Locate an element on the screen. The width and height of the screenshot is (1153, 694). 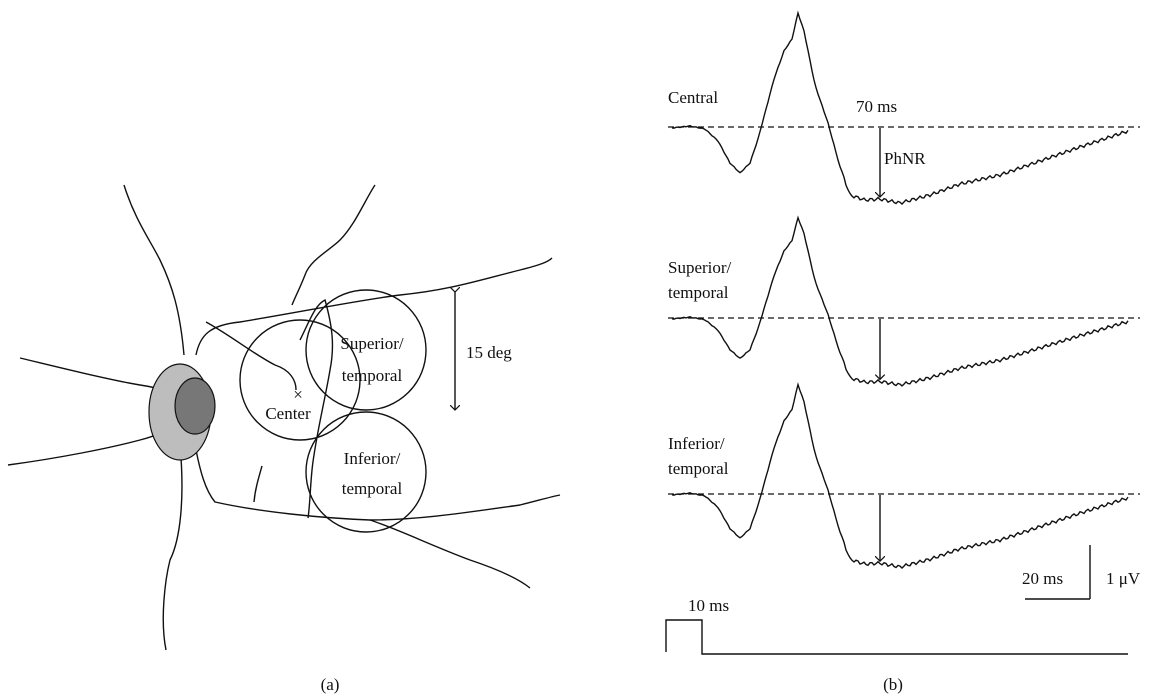
panel-label: (a) is located at coordinates (330, 684).